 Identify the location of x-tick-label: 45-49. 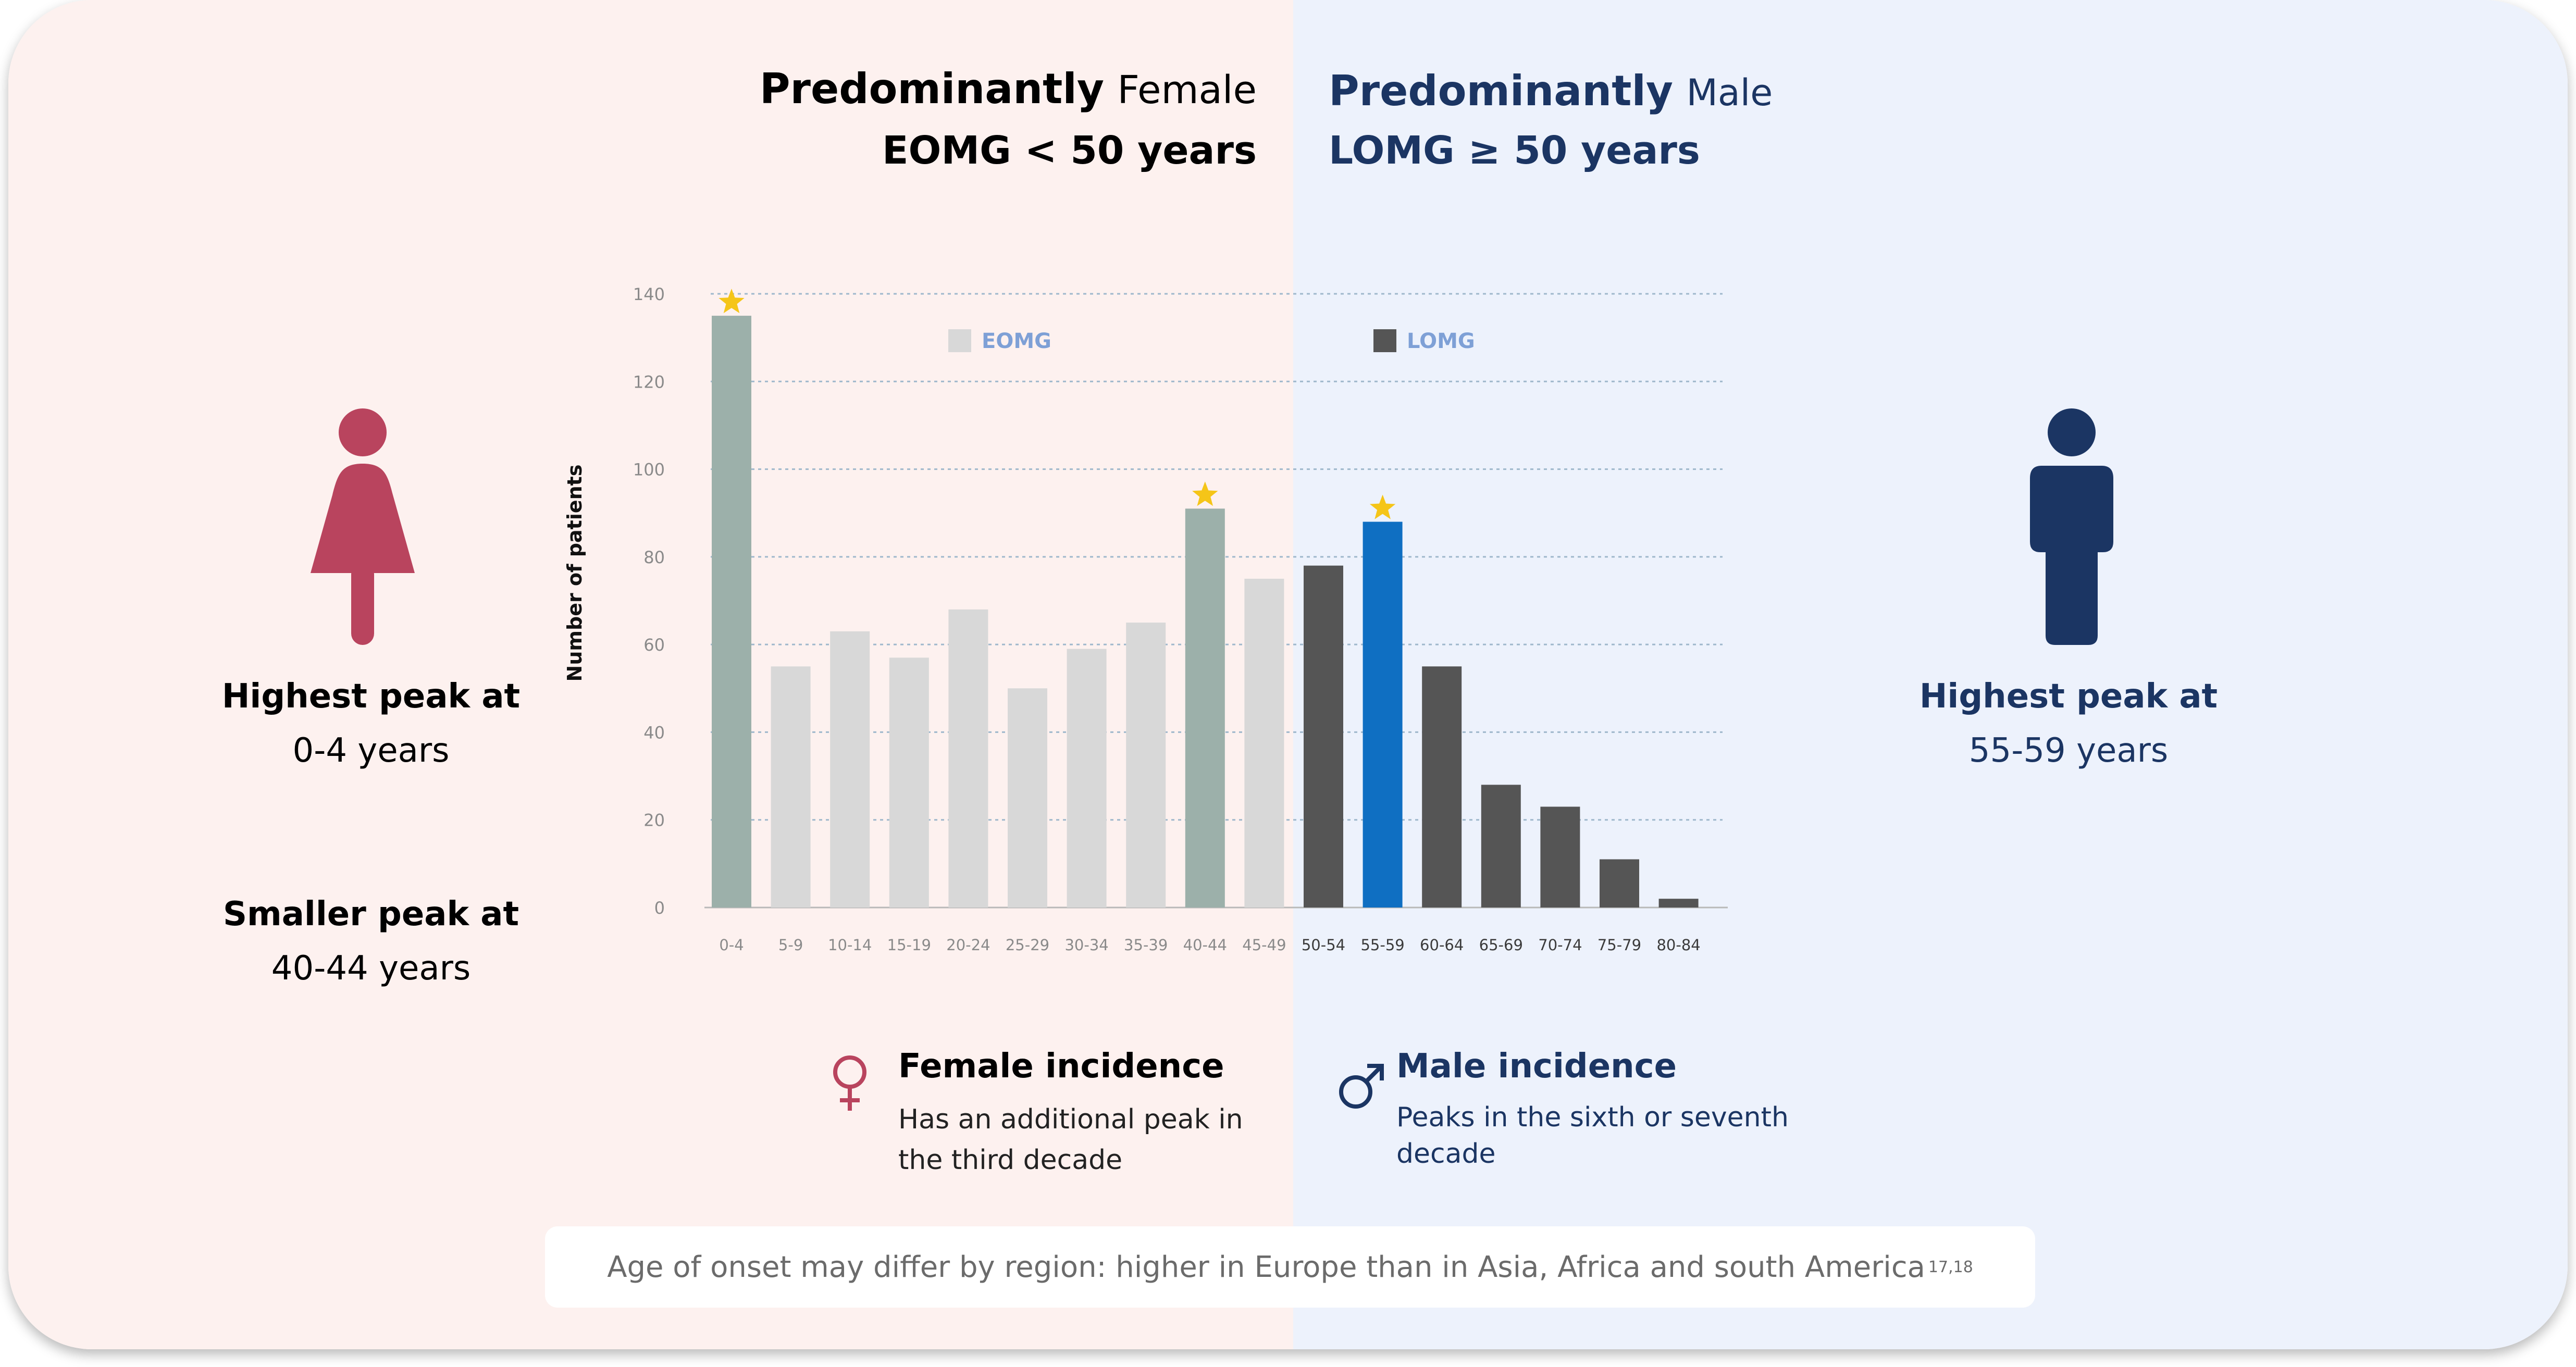
(1264, 945).